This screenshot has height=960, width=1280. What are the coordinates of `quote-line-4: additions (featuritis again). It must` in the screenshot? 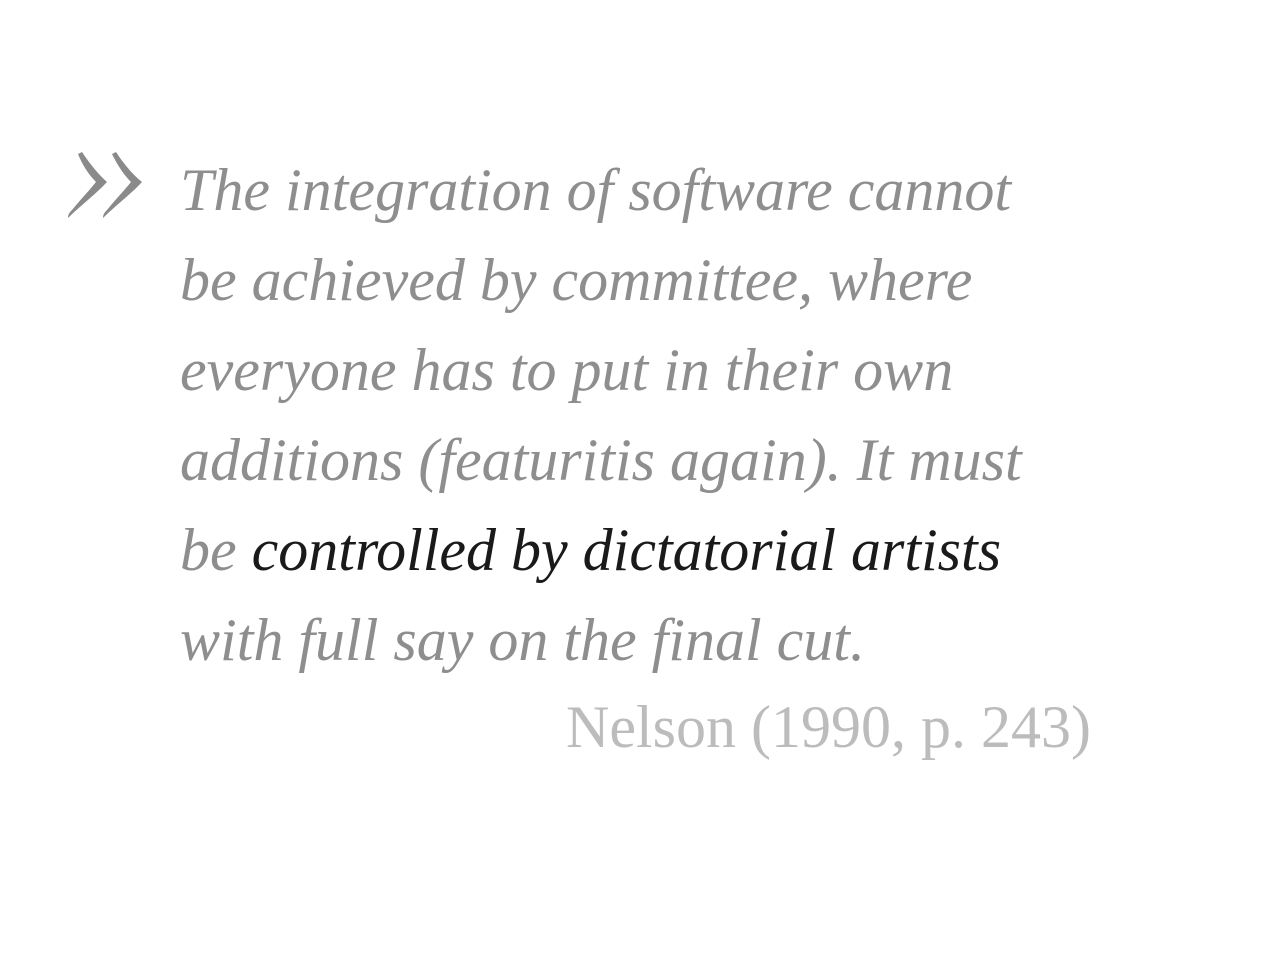 It's located at (601, 460).